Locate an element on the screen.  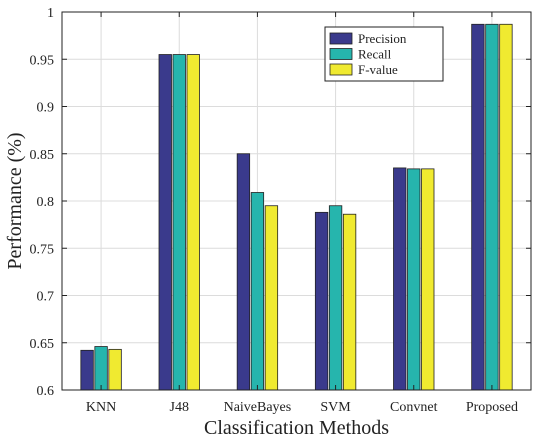
y-axis-title: Performance (%) is located at coordinates (15, 200).